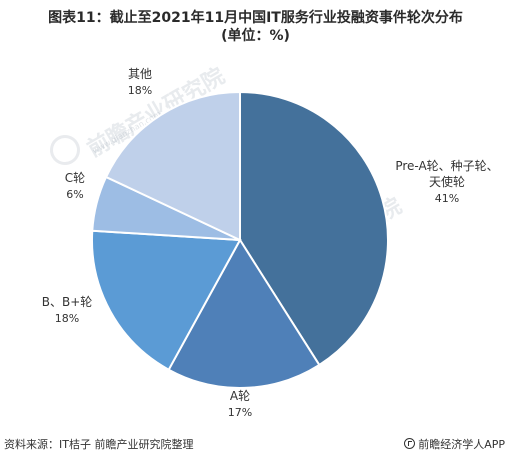 The image size is (511, 461). Describe the element at coordinates (75, 178) in the screenshot. I see `slice-label-3: C轮` at that location.